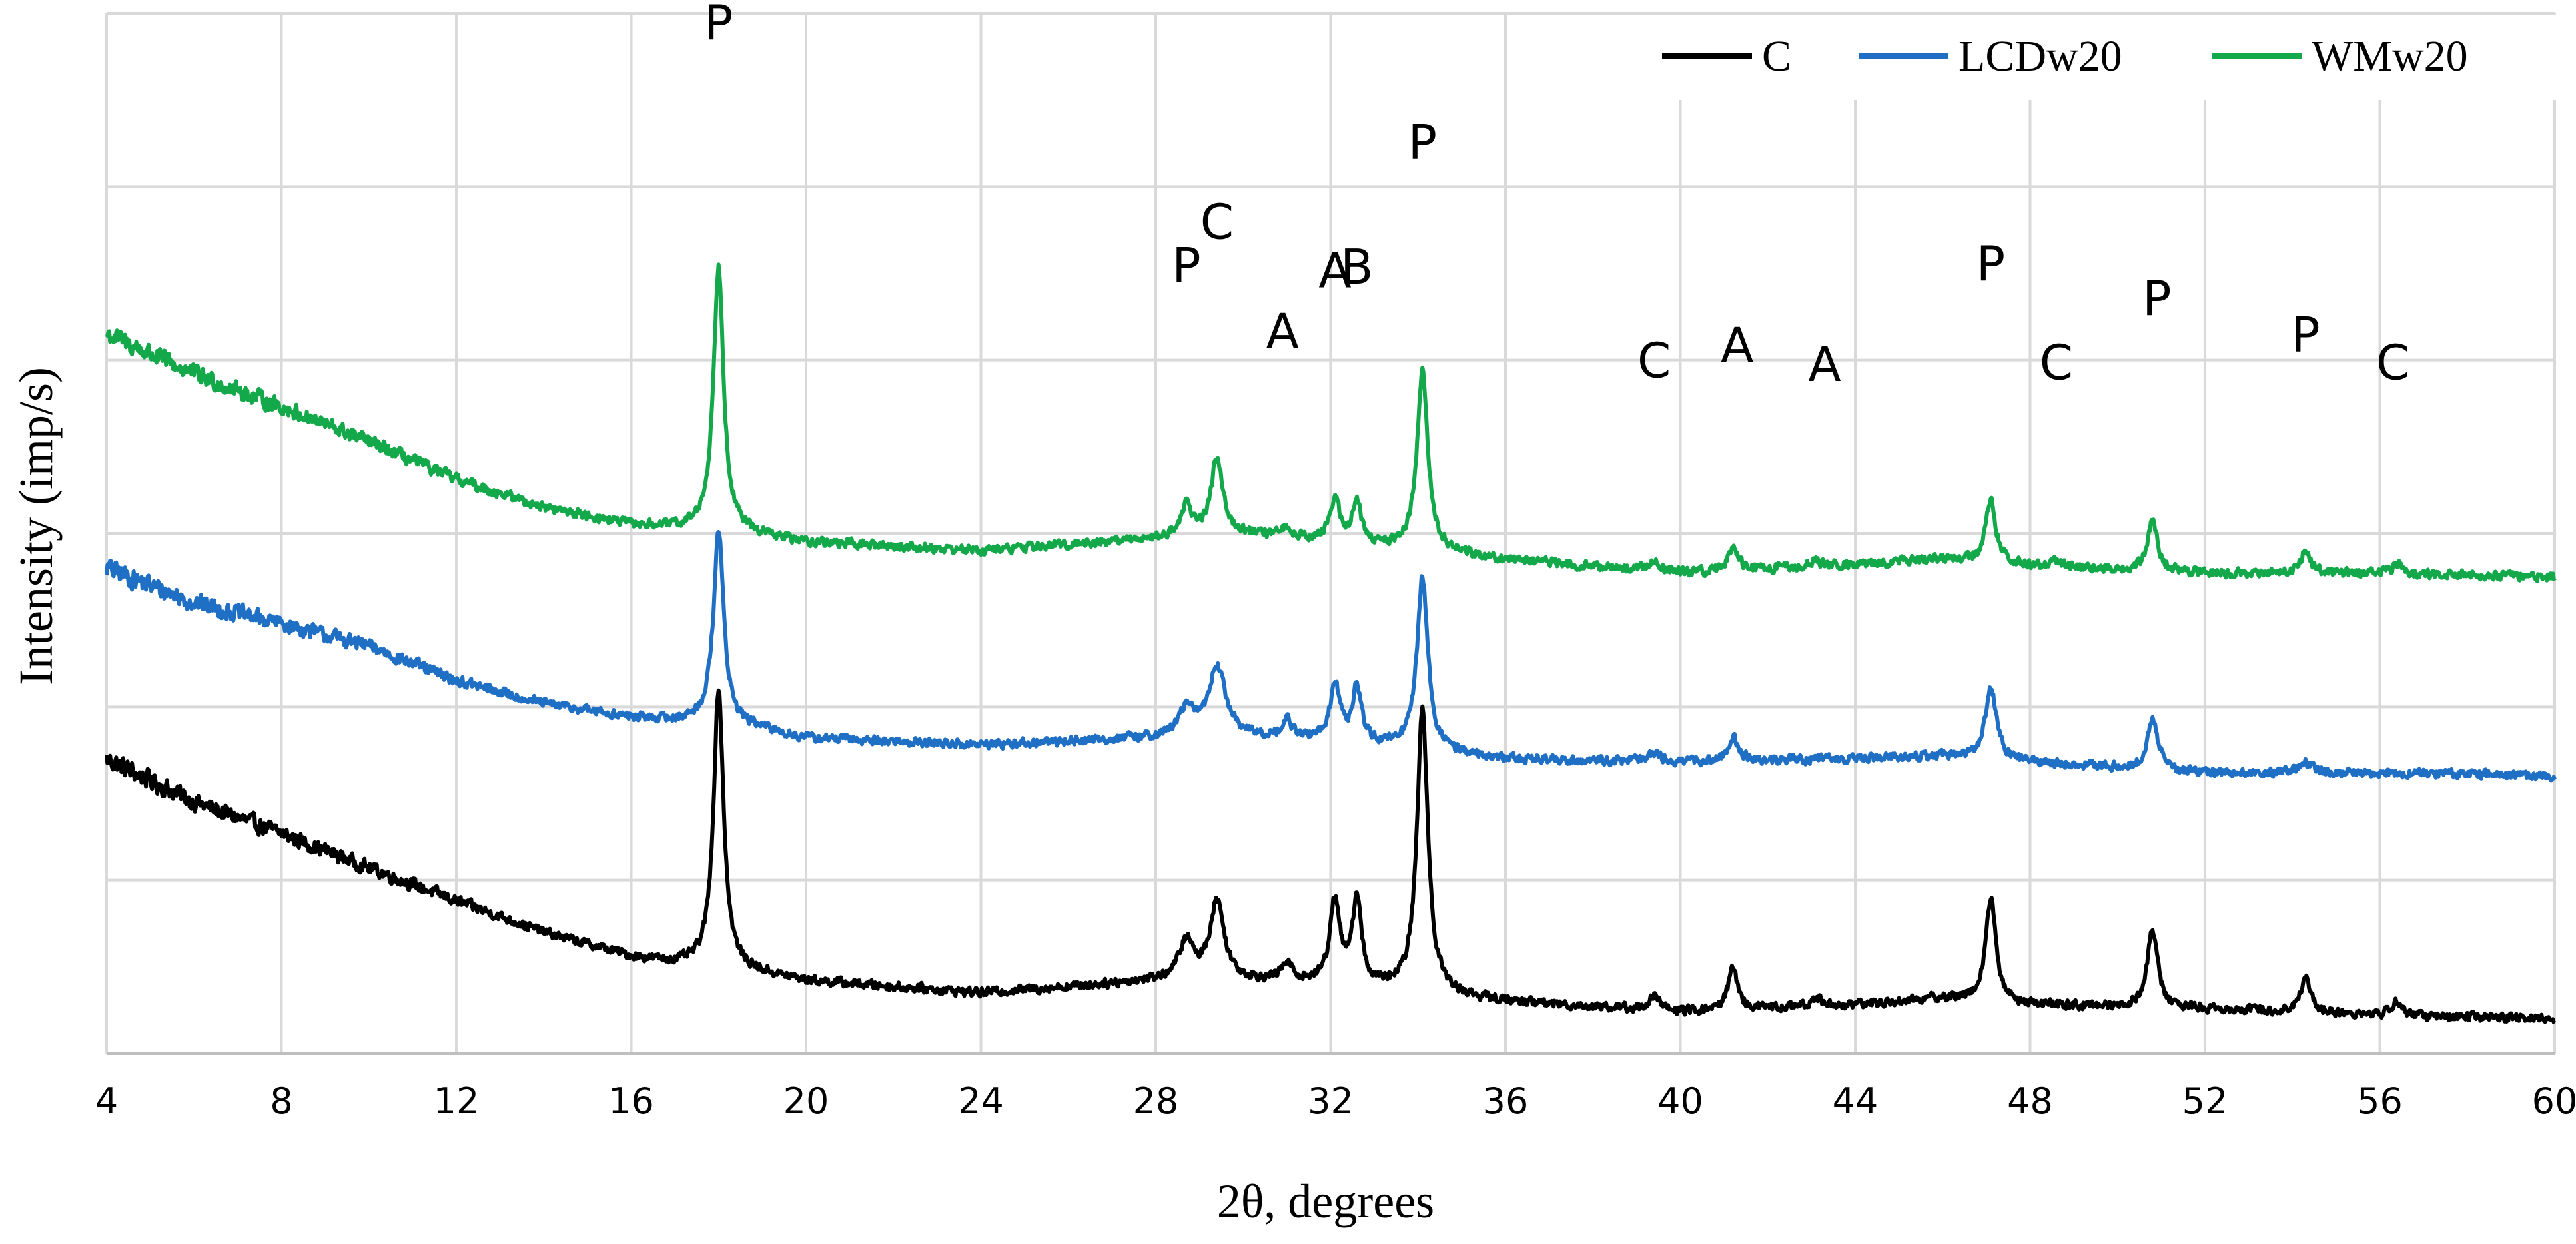 The image size is (2576, 1244). Describe the element at coordinates (1506, 1101) in the screenshot. I see `x-tick-label: 36` at that location.